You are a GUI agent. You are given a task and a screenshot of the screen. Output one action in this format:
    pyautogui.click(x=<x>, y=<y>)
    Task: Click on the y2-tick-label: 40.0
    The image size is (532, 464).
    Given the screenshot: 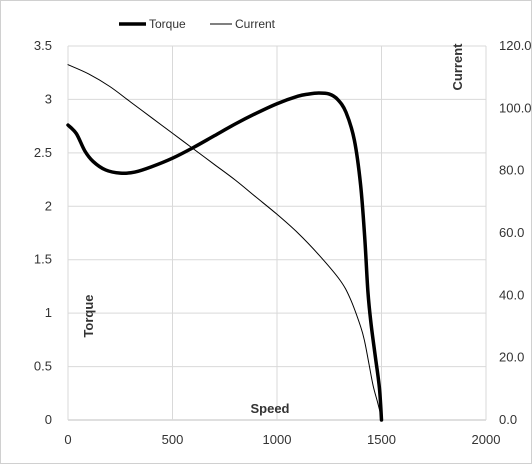 What is the action you would take?
    pyautogui.click(x=511, y=294)
    